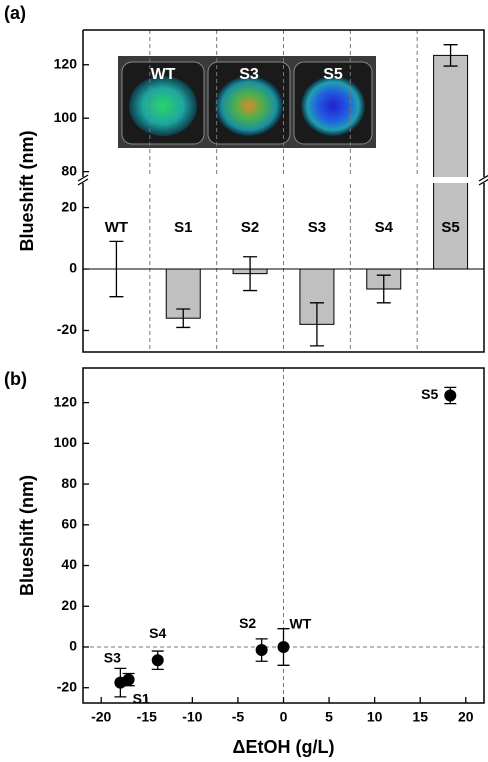  What do you see at coordinates (192, 717) in the screenshot?
I see `x-tick-label: -10` at bounding box center [192, 717].